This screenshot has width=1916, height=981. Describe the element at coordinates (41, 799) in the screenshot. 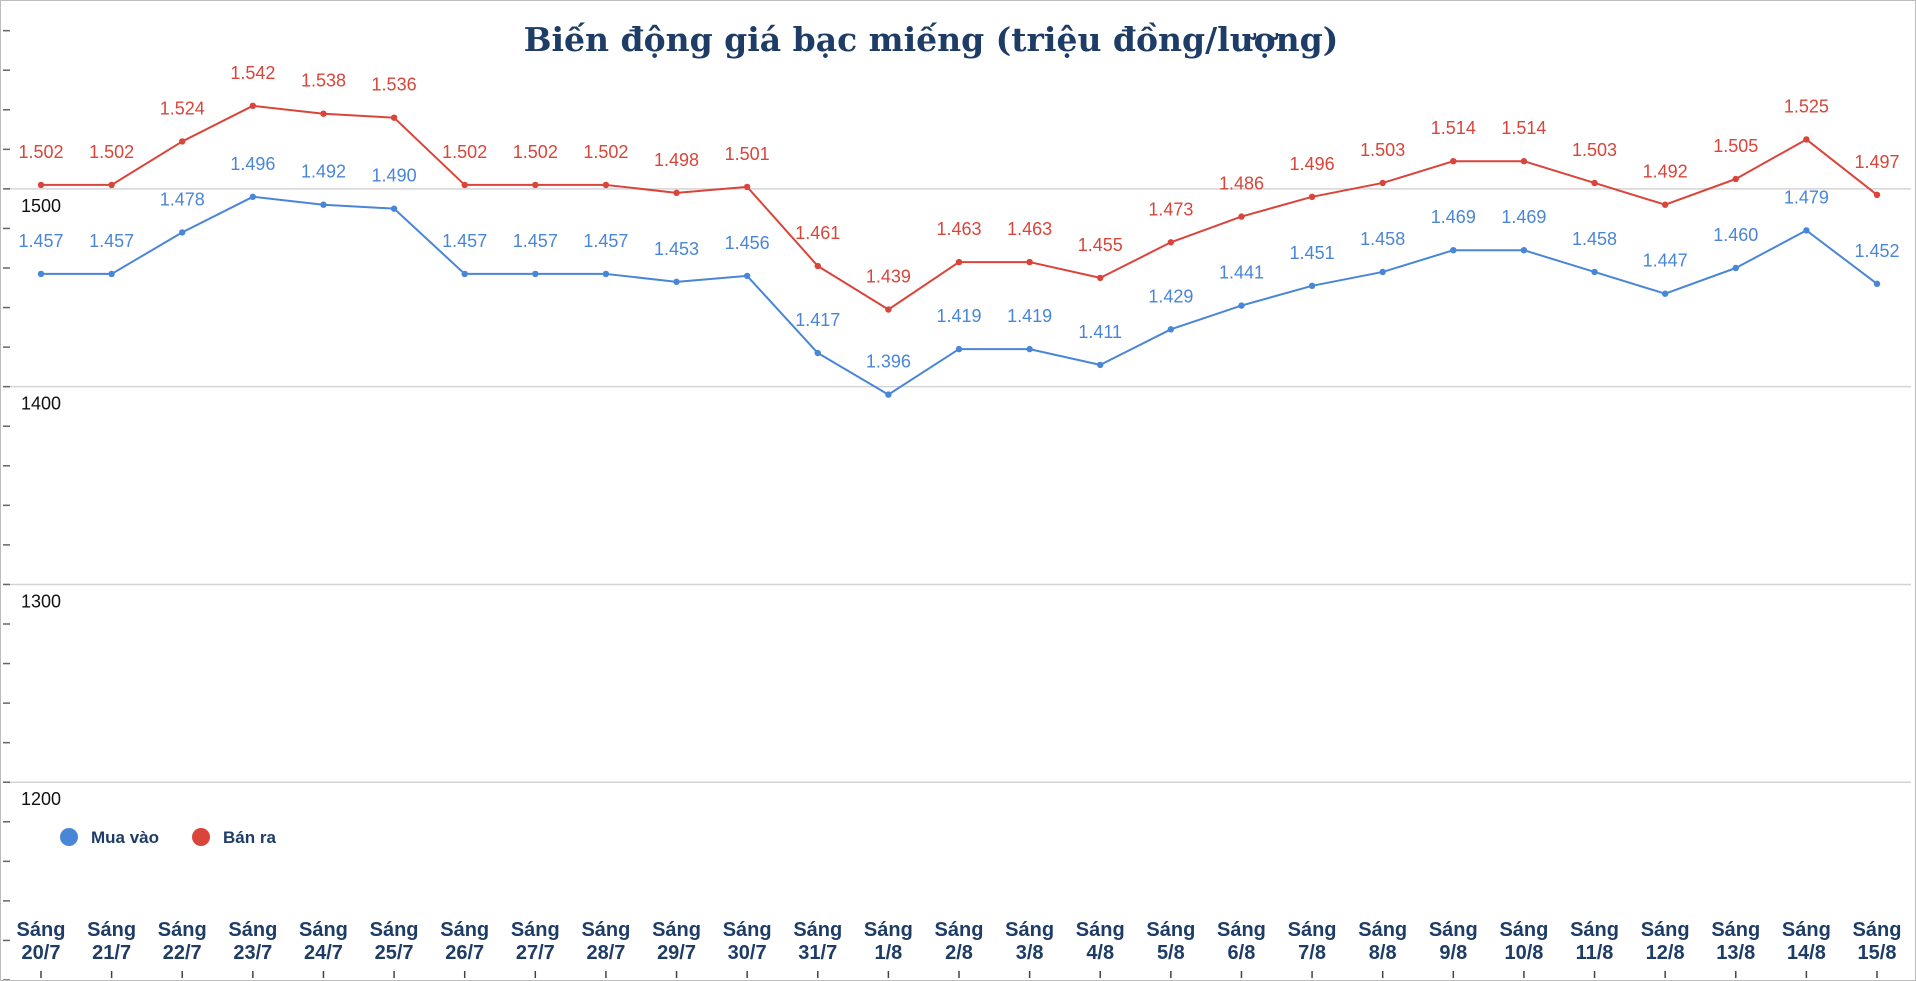

I see `y-tick-label: 1200` at that location.